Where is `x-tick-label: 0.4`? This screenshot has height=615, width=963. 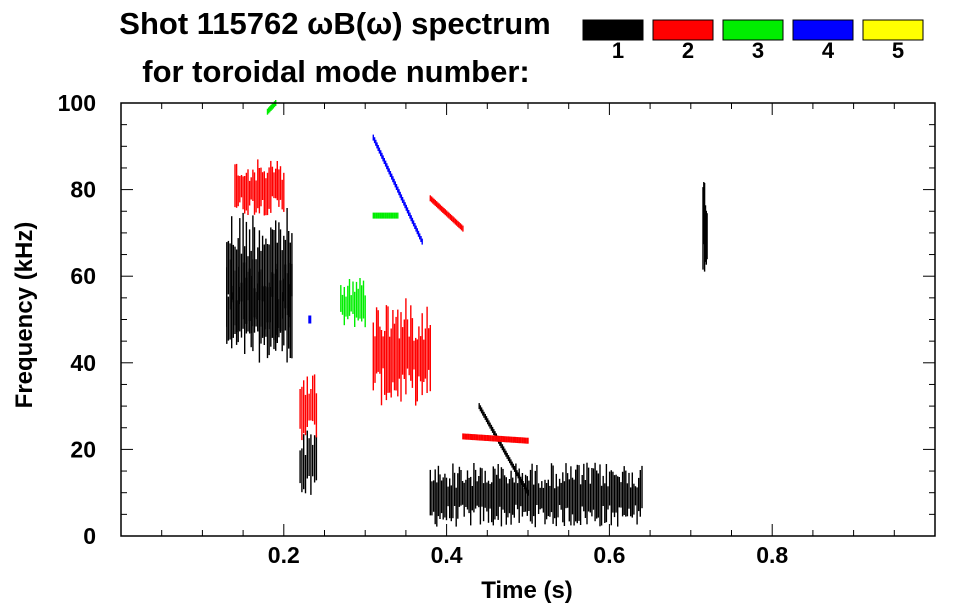
x-tick-label: 0.4 is located at coordinates (447, 555).